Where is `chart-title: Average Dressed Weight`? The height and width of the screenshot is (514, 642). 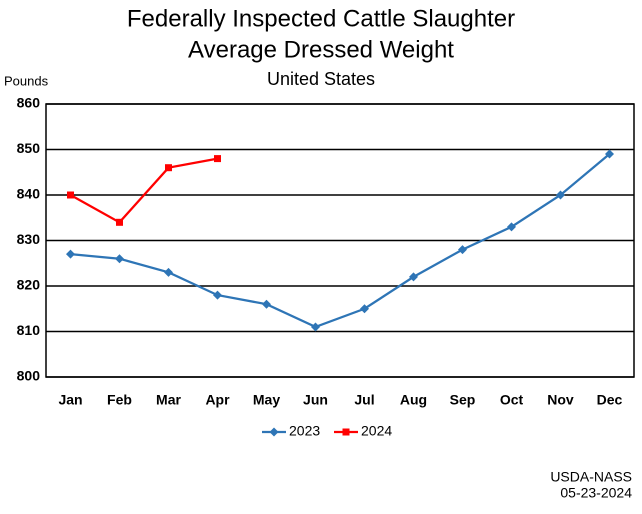
chart-title: Average Dressed Weight is located at coordinates (321, 49).